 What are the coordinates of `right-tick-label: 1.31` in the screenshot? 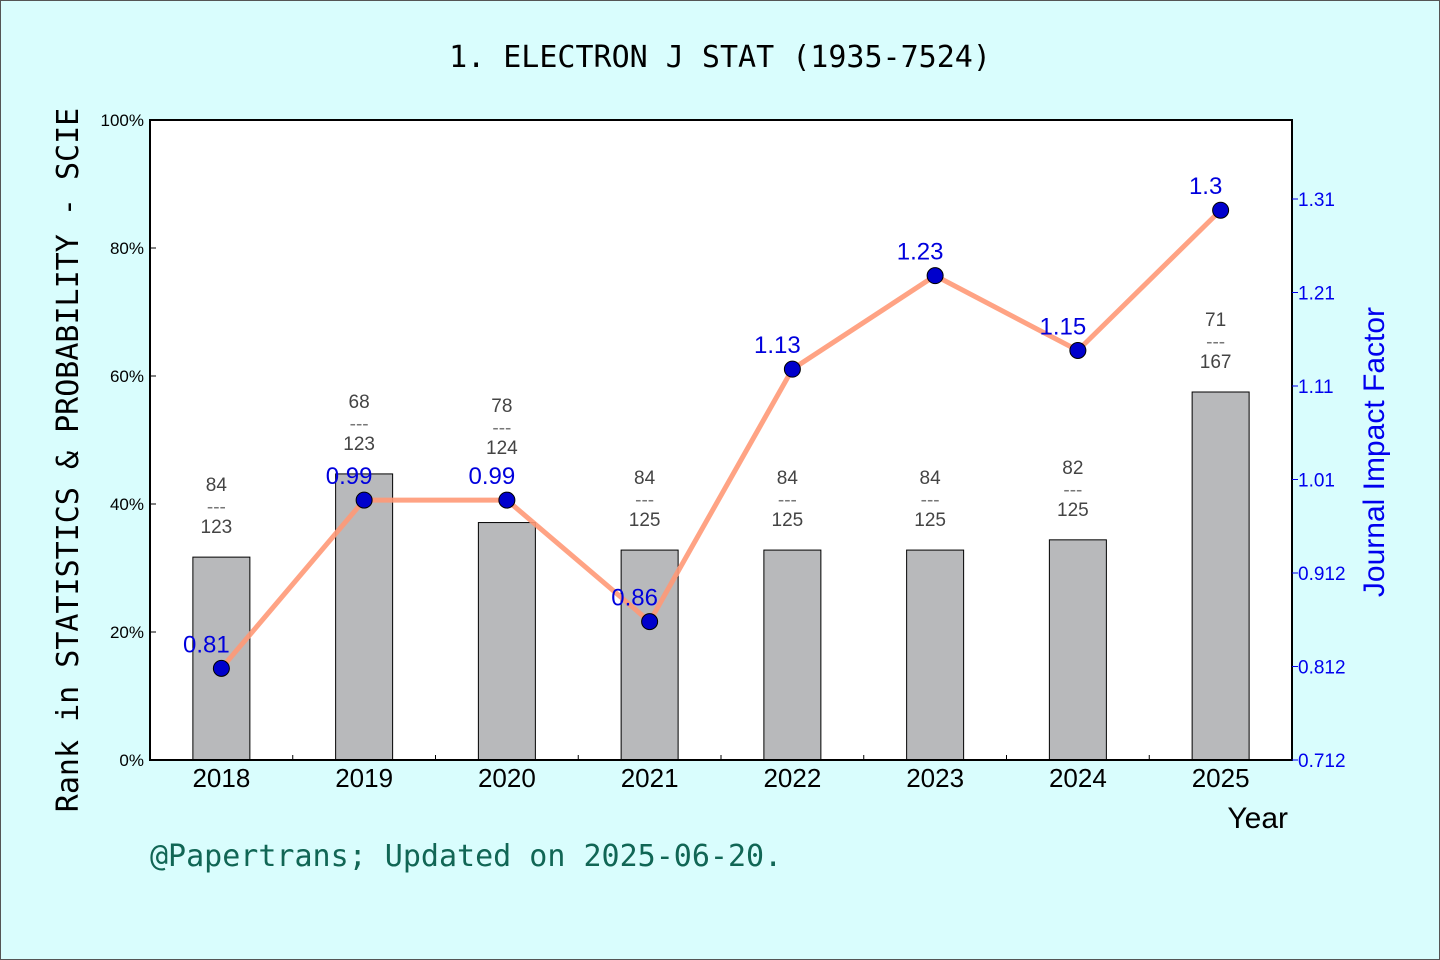 It's located at (1316, 200).